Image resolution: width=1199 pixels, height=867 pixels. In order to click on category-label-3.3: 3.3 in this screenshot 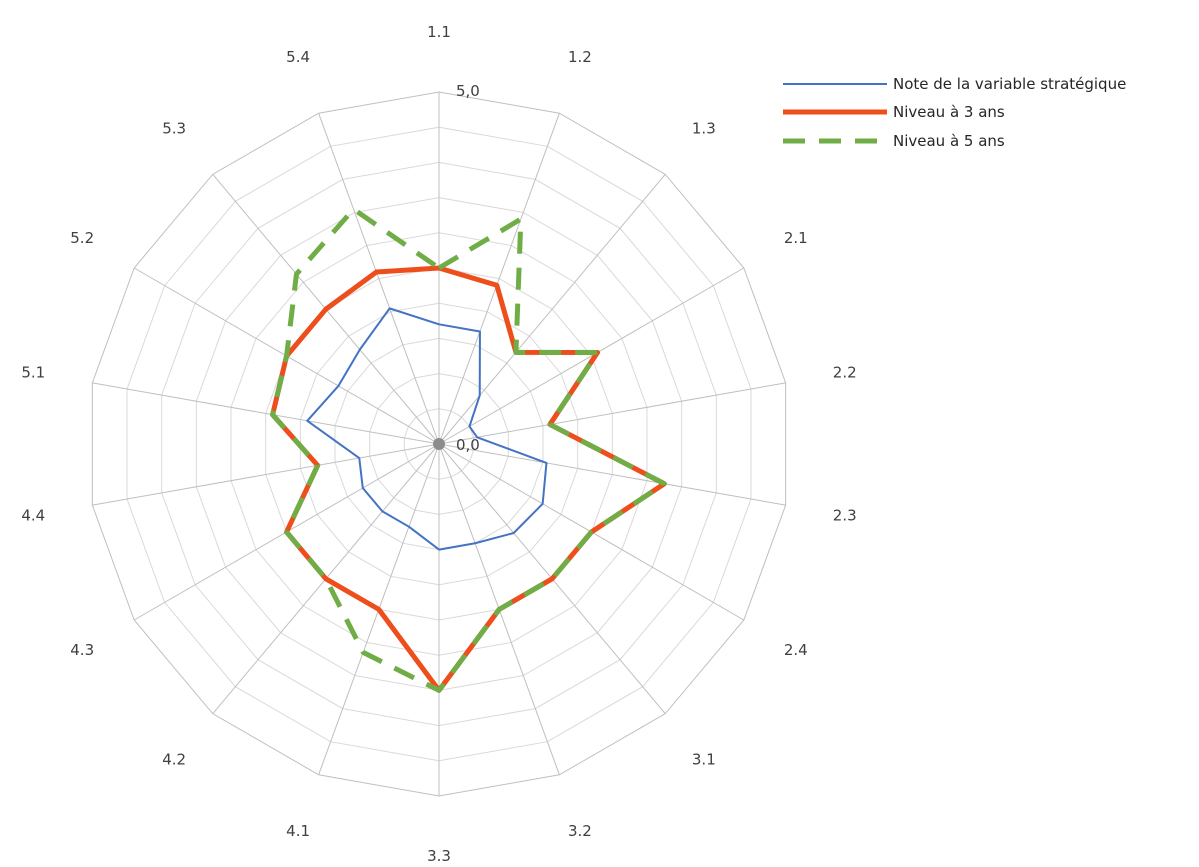, I will do `click(439, 856)`.